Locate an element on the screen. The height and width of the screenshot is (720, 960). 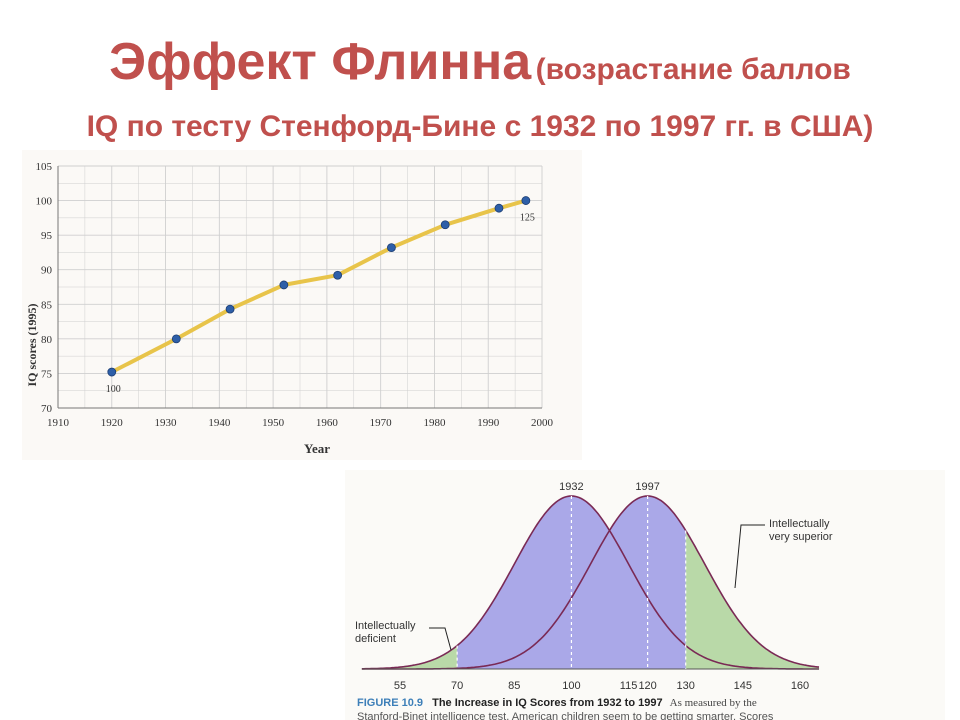
iq-tick-label: 120 is located at coordinates (647, 686).